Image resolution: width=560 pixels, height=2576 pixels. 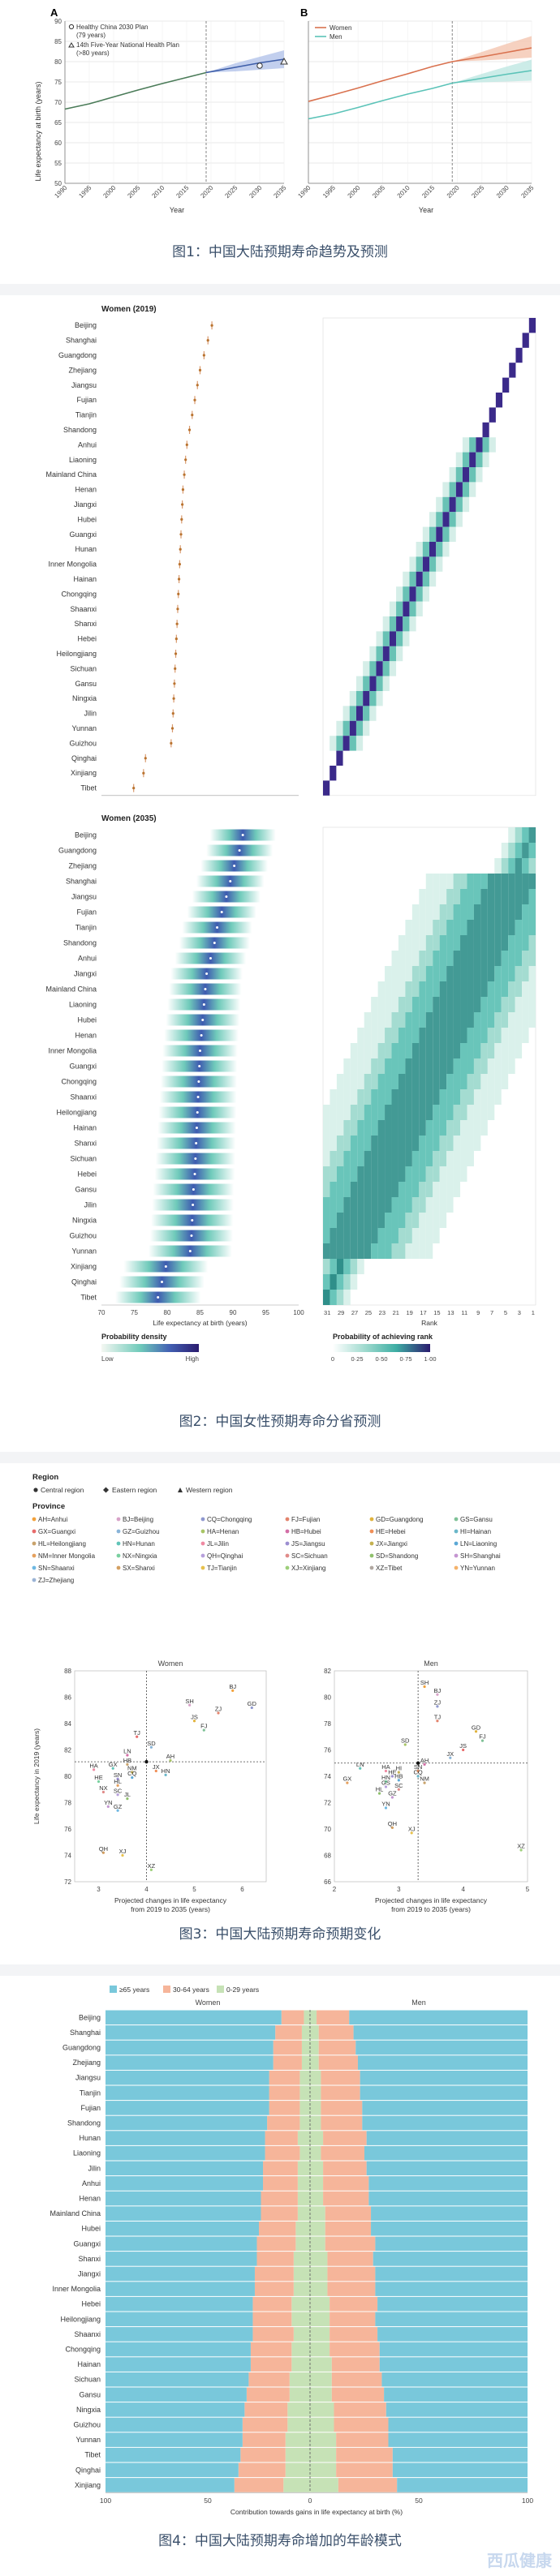 I want to click on panel-a-xlabel: Year, so click(x=177, y=210).